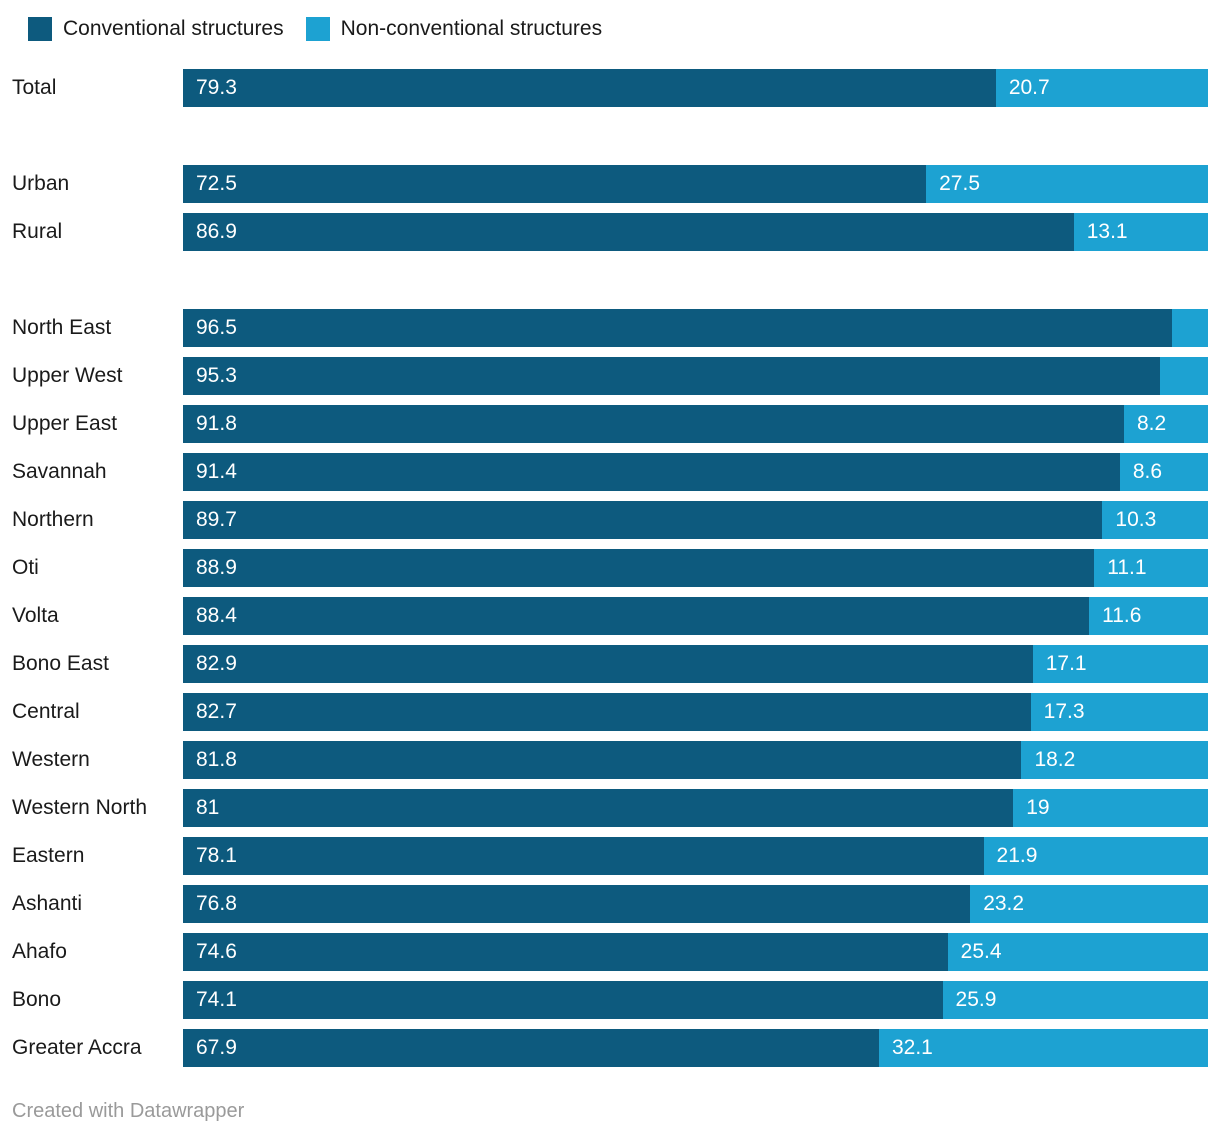 The image size is (1220, 1146). I want to click on chart-row: Volta 88.4 11.6, so click(610, 616).